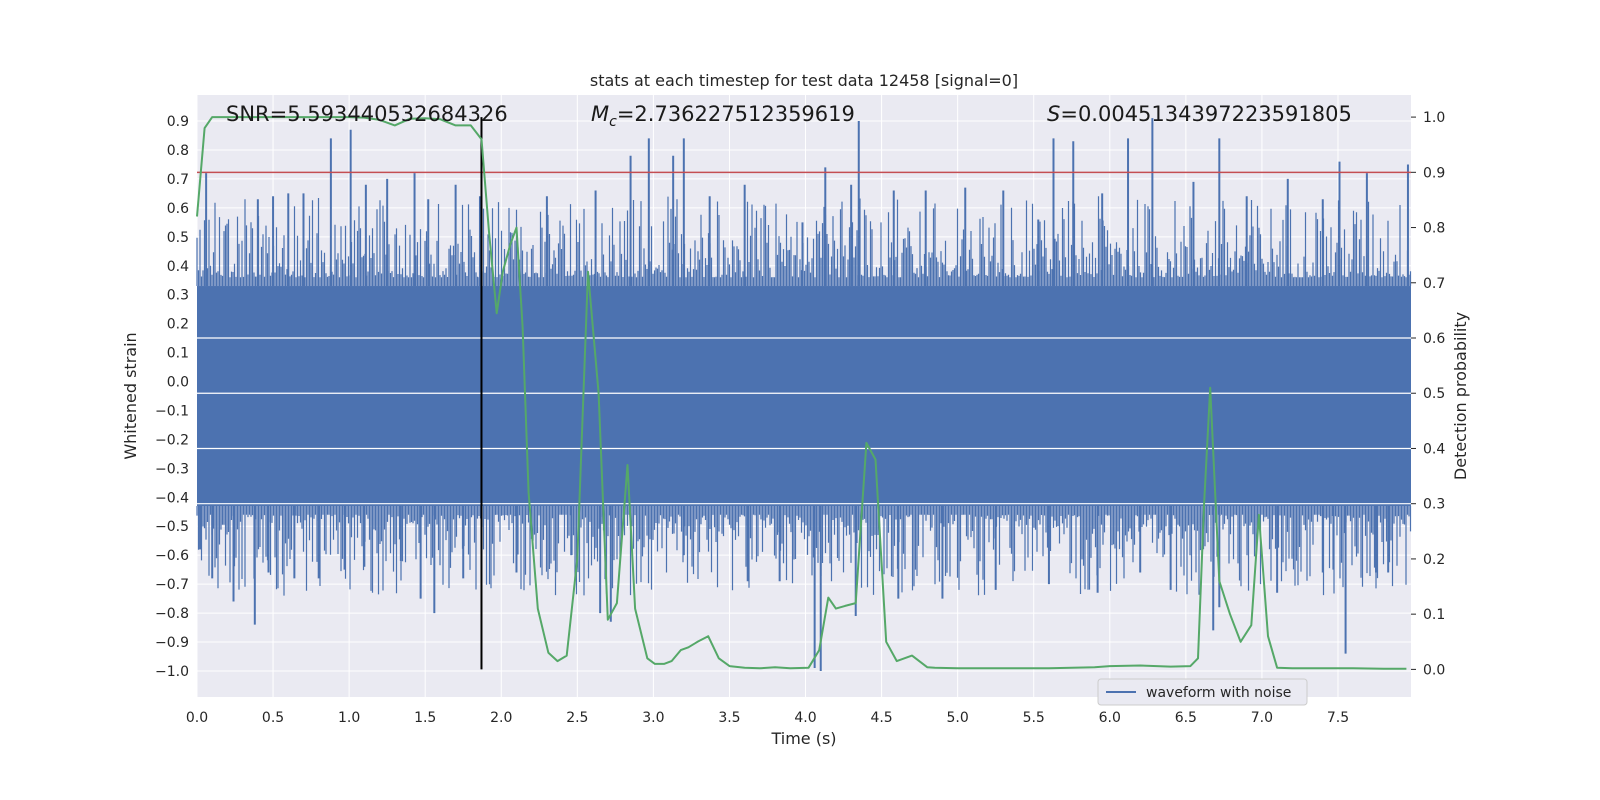 The width and height of the screenshot is (1600, 800). I want to click on y-tick-label: 0.2, so click(178, 325).